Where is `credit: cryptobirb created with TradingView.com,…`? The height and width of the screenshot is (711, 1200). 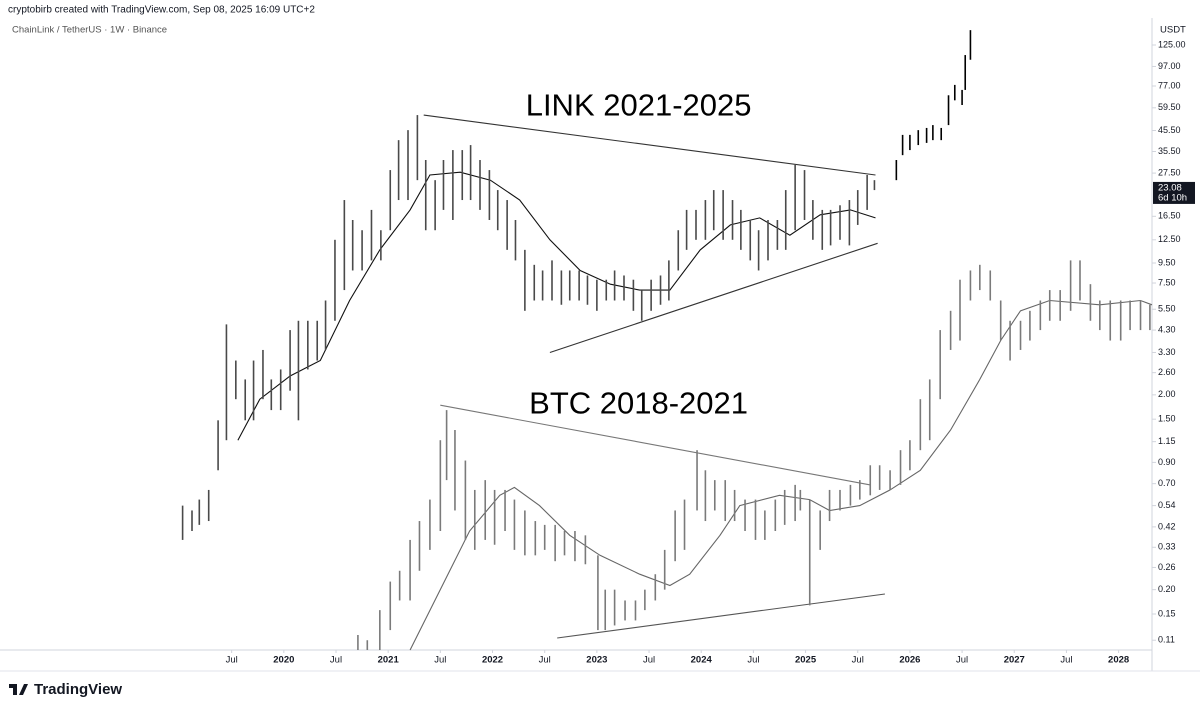 credit: cryptobirb created with TradingView.com,… is located at coordinates (161, 10).